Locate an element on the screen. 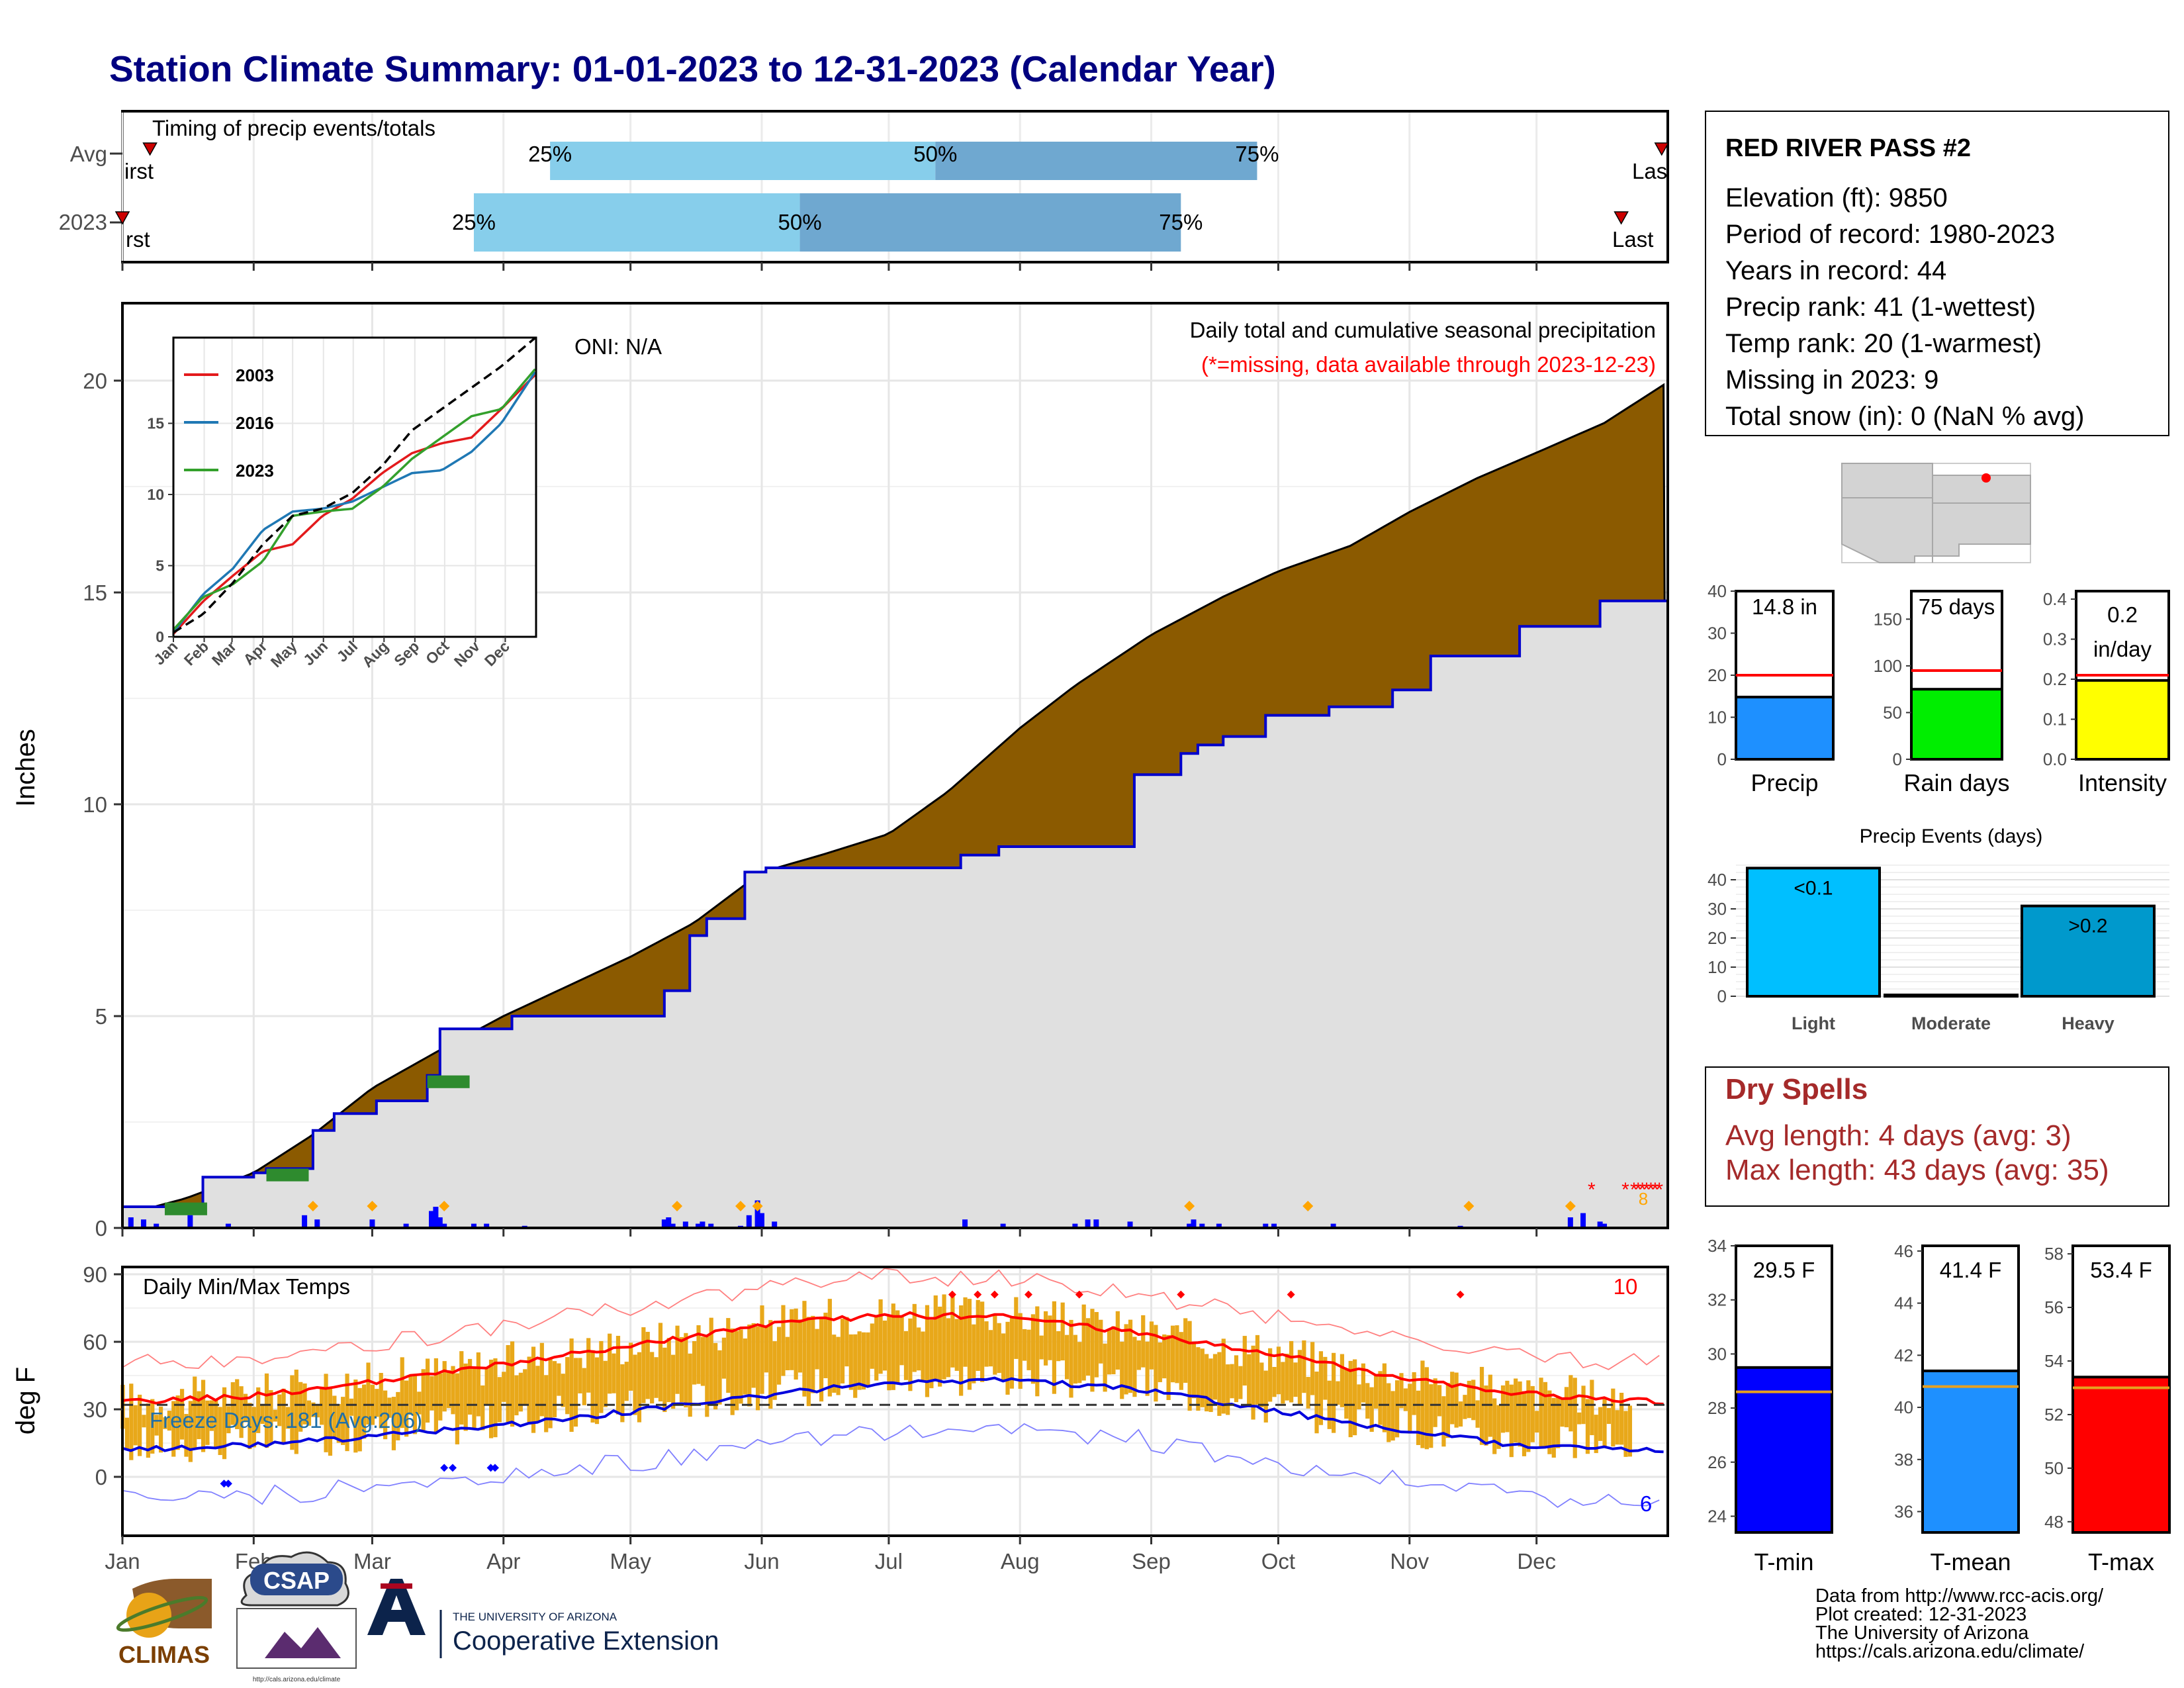 The width and height of the screenshot is (2184, 1688). month-tick-label: Apr is located at coordinates (503, 1561).